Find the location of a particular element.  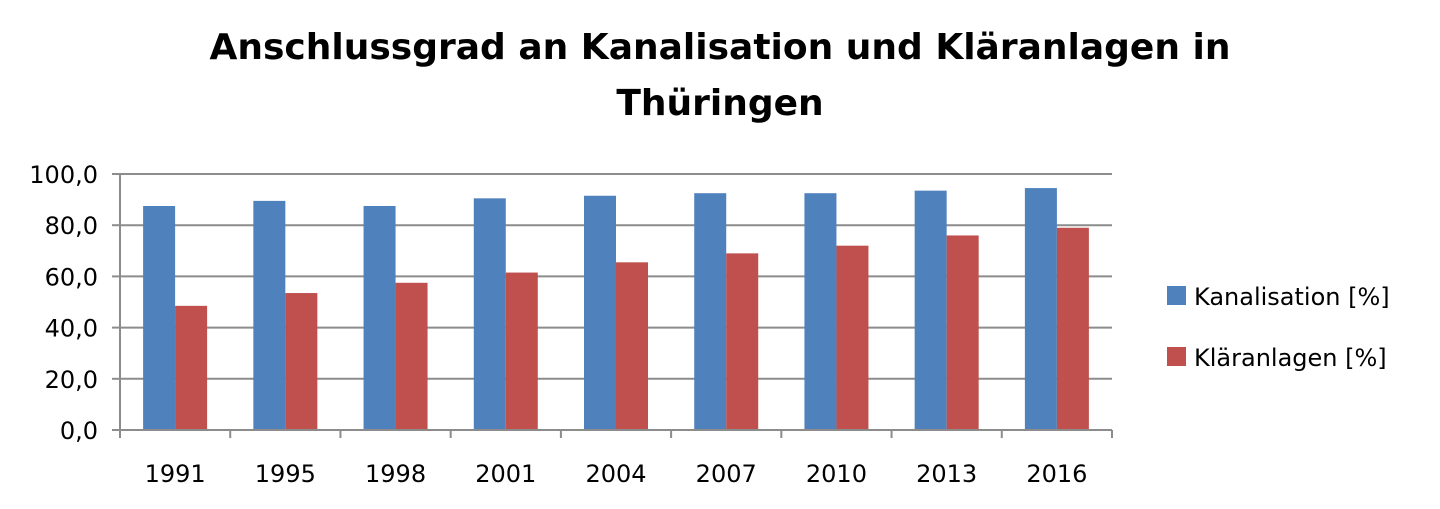

bar-kanalisation-2007 is located at coordinates (710, 311).